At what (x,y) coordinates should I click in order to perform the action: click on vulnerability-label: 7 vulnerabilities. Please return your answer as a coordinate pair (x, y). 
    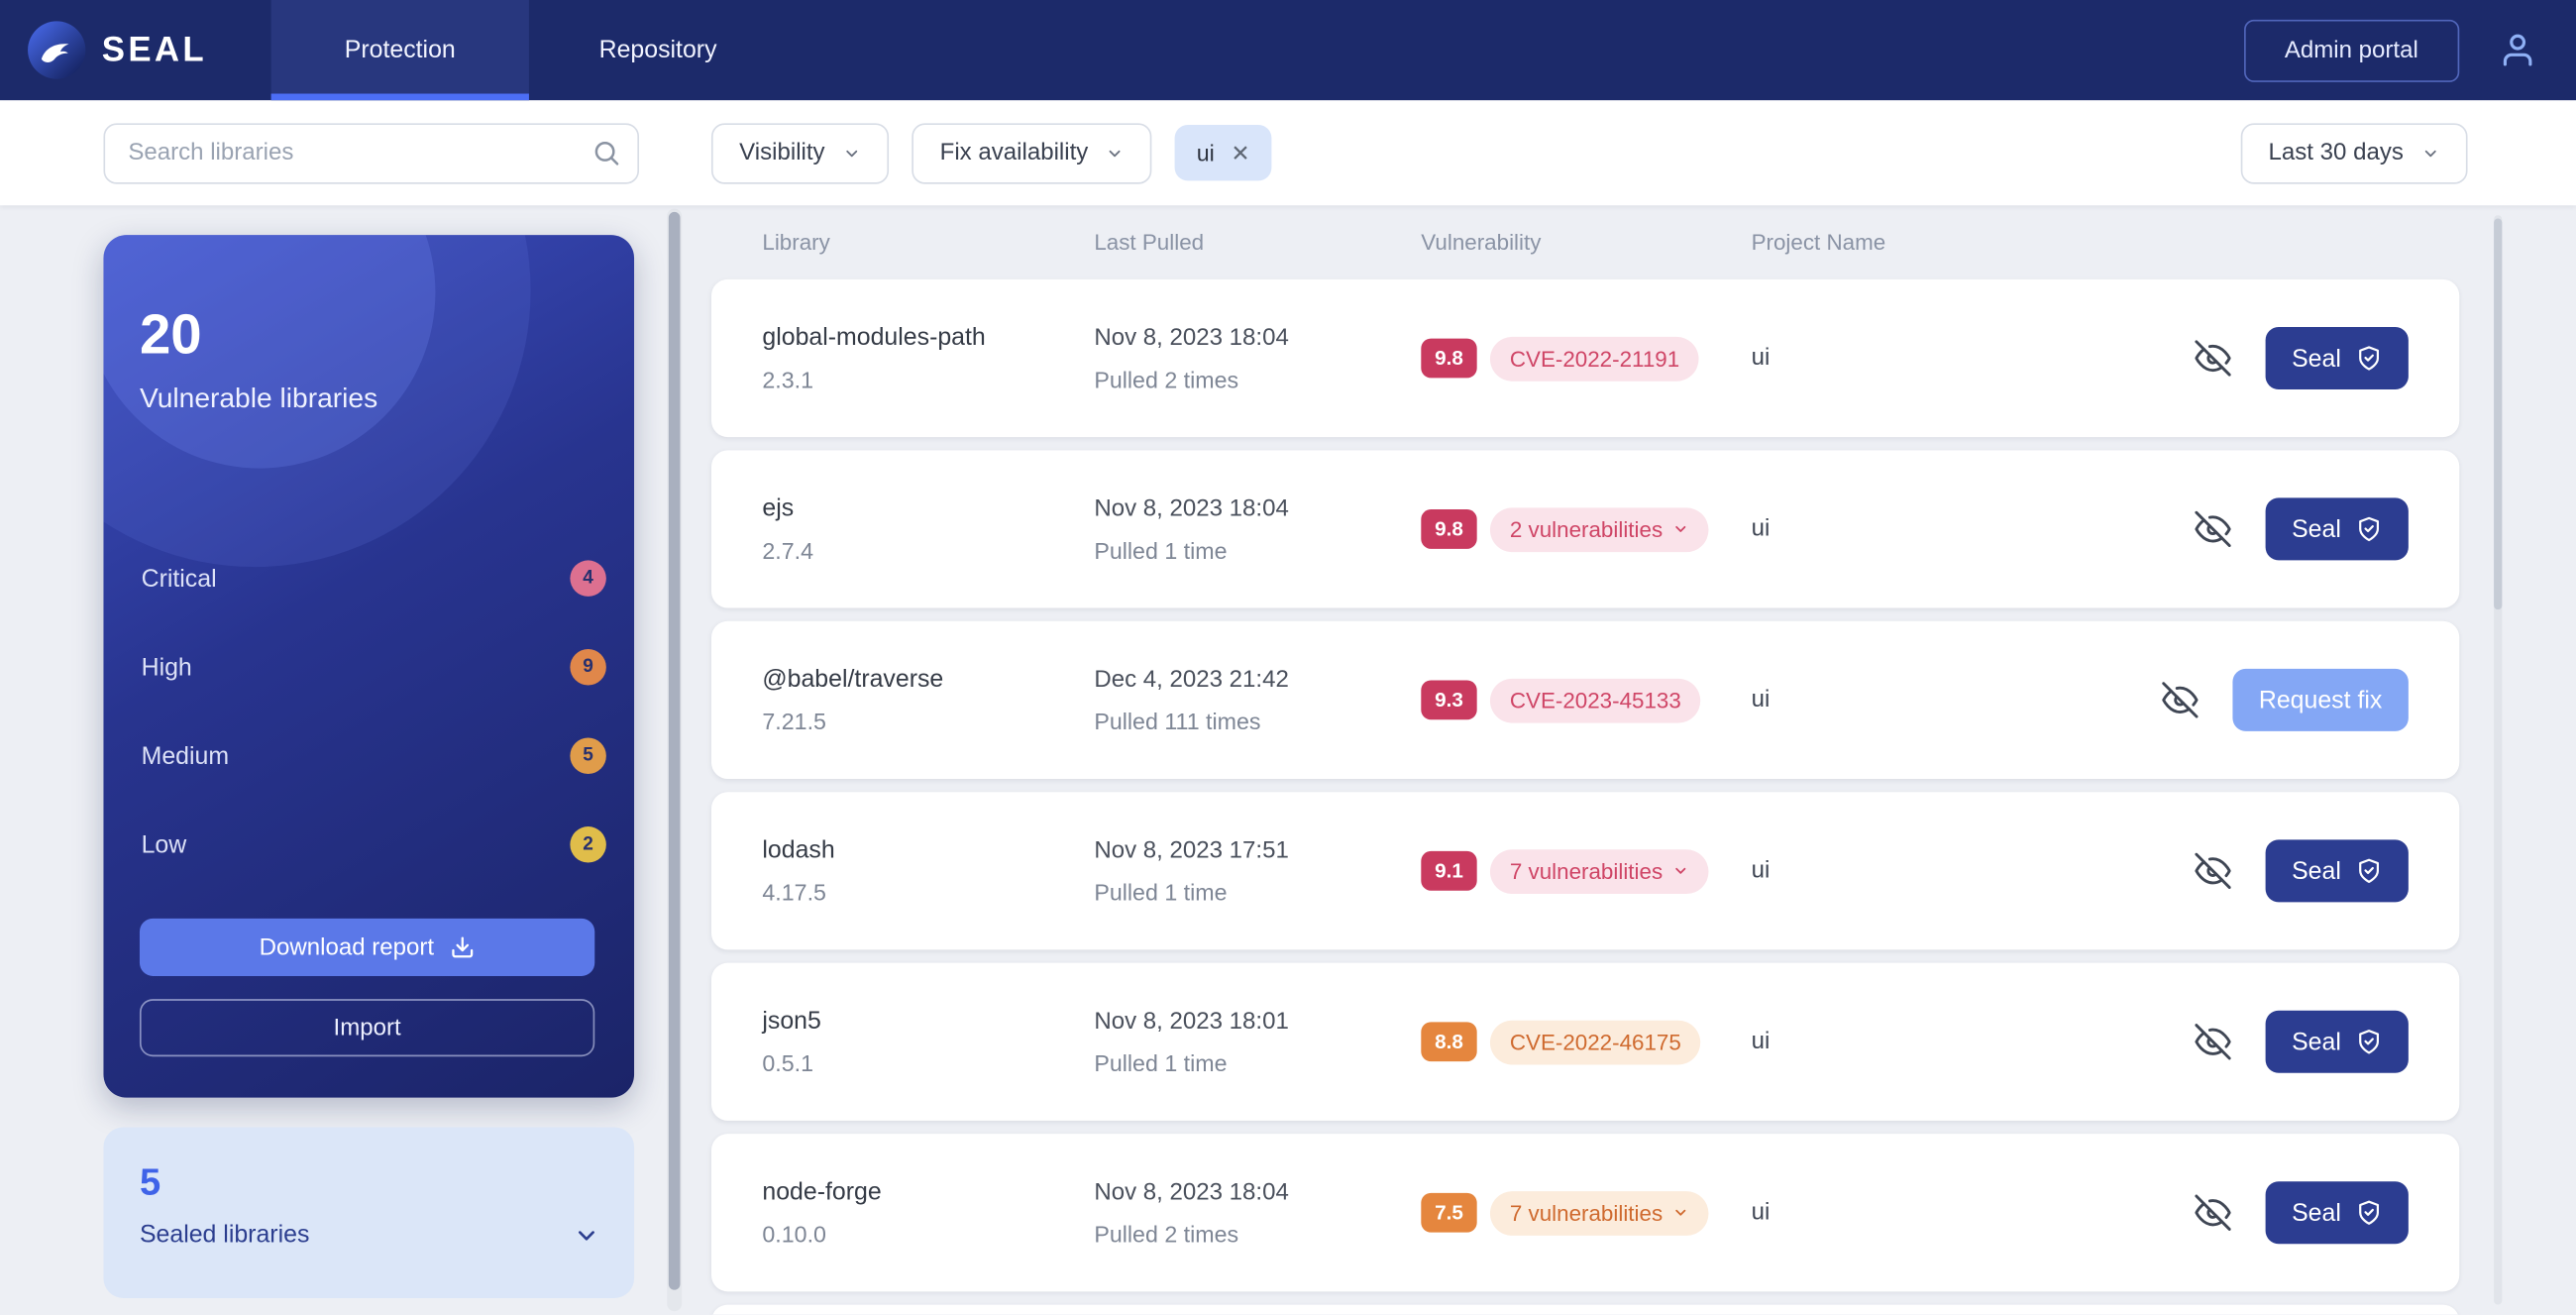
    Looking at the image, I should click on (1586, 1213).